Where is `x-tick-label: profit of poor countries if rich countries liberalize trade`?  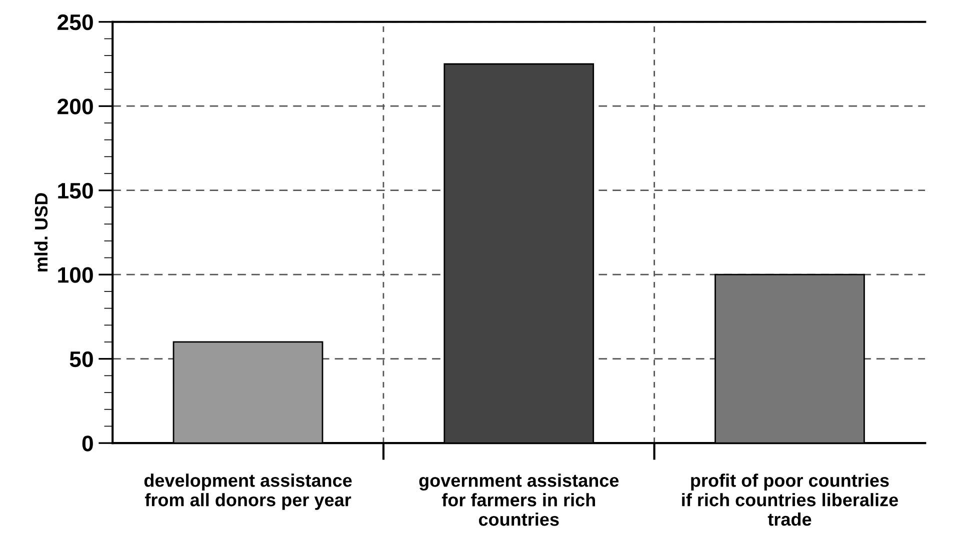
x-tick-label: profit of poor countries if rich countries liberalize trade is located at coordinates (790, 500).